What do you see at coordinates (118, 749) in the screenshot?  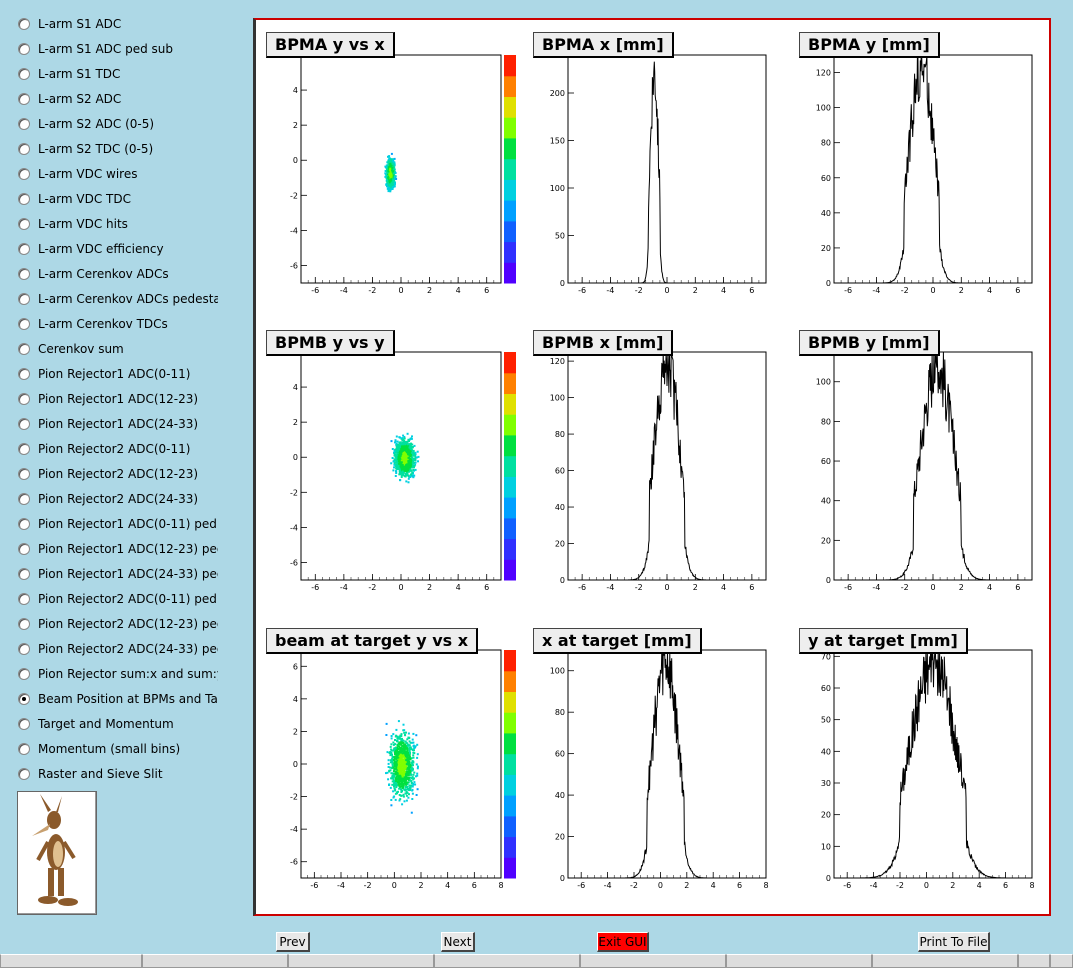 I see `histogram-option: Momentum (small bins)` at bounding box center [118, 749].